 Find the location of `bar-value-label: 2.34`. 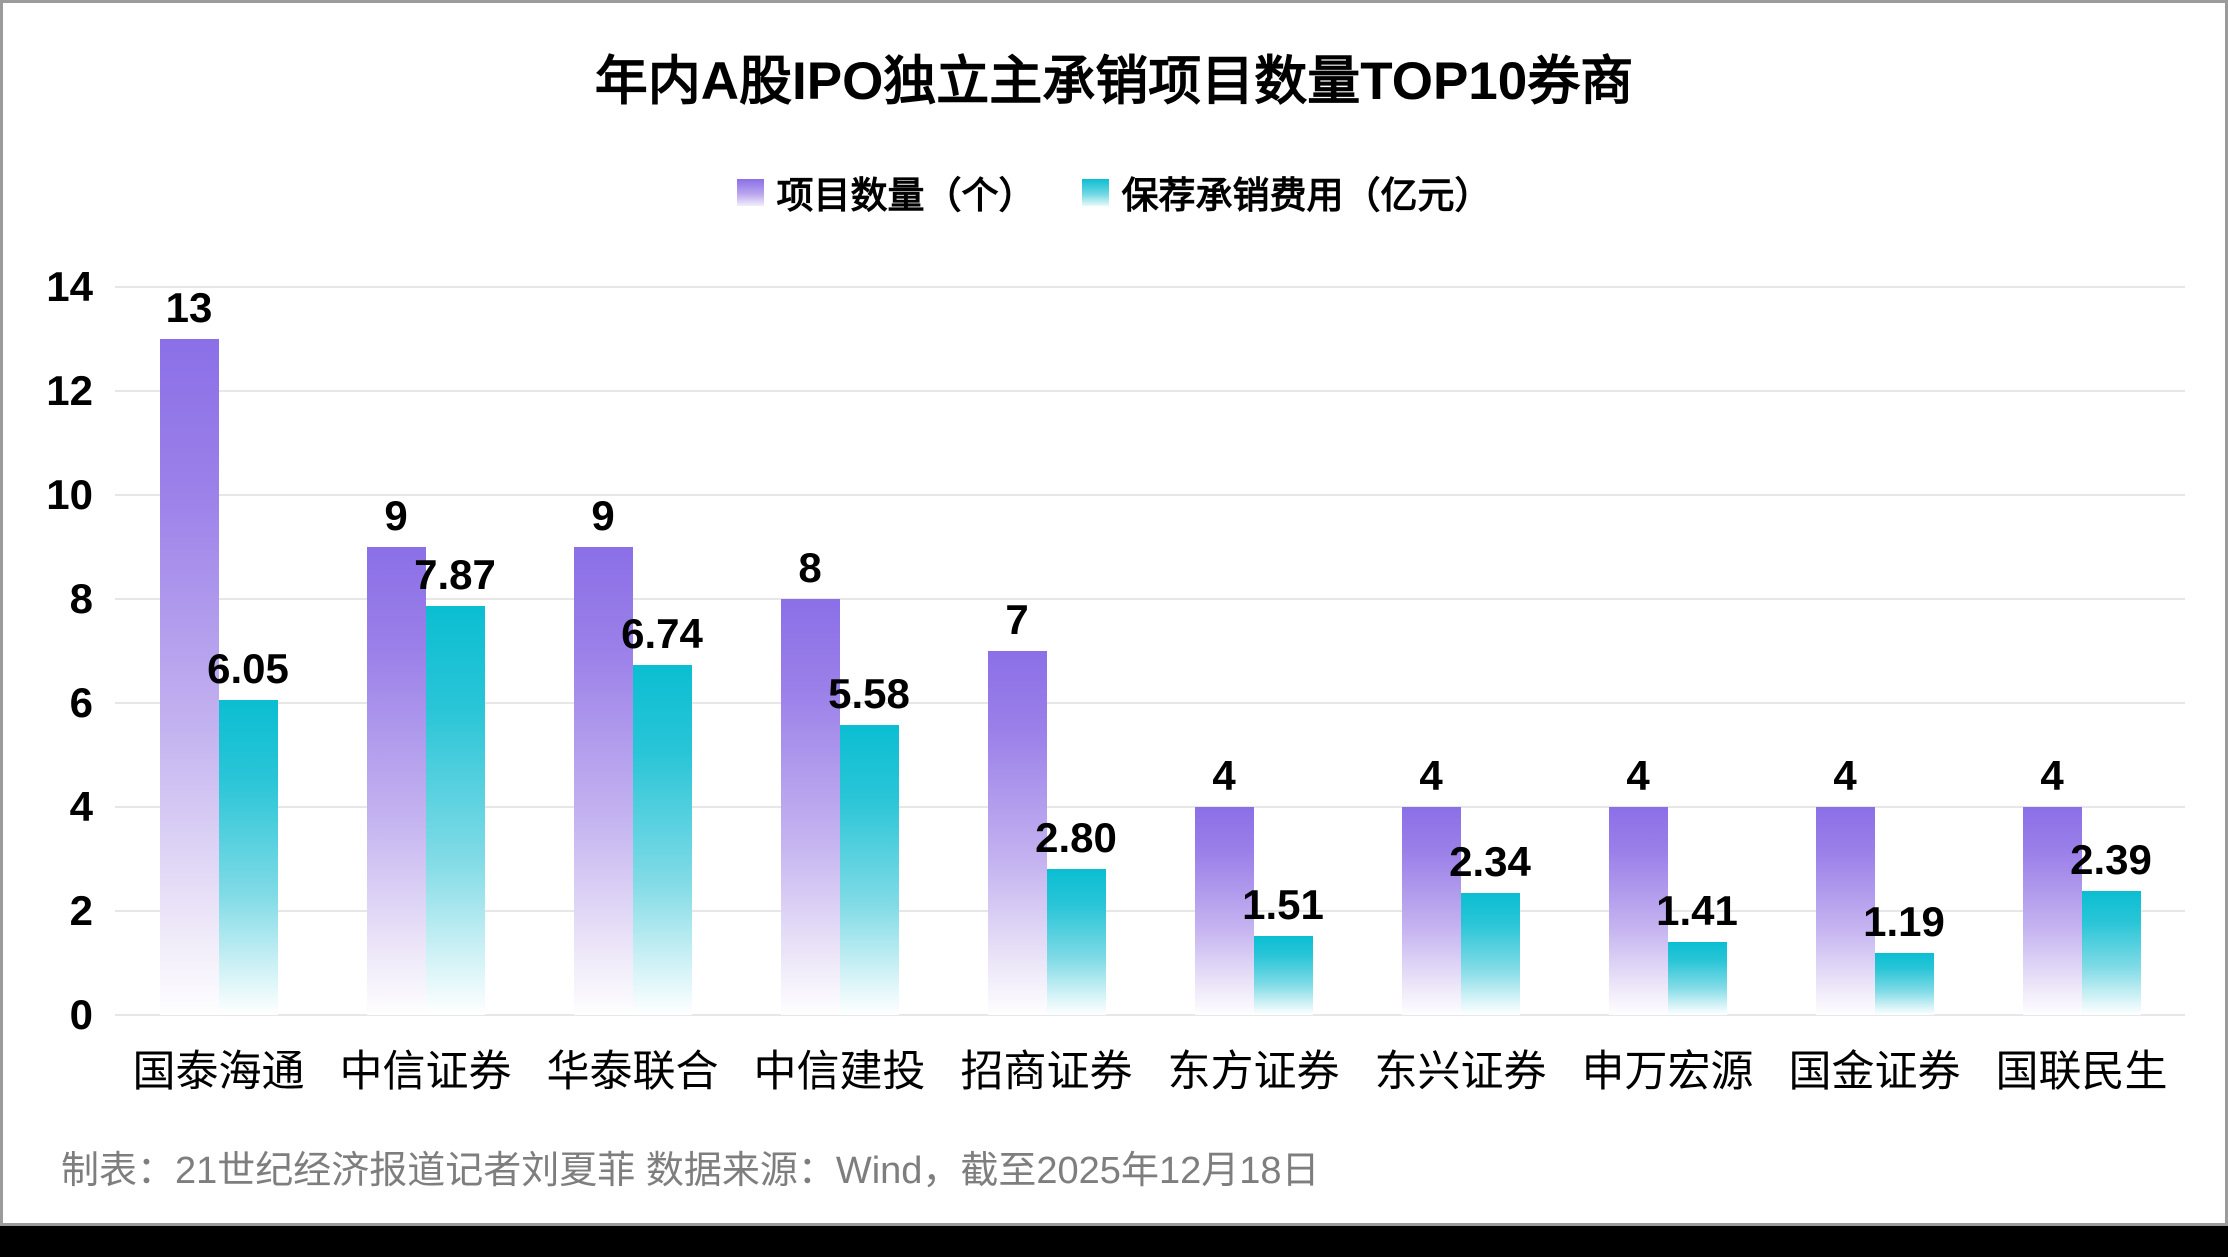

bar-value-label: 2.34 is located at coordinates (1490, 862).